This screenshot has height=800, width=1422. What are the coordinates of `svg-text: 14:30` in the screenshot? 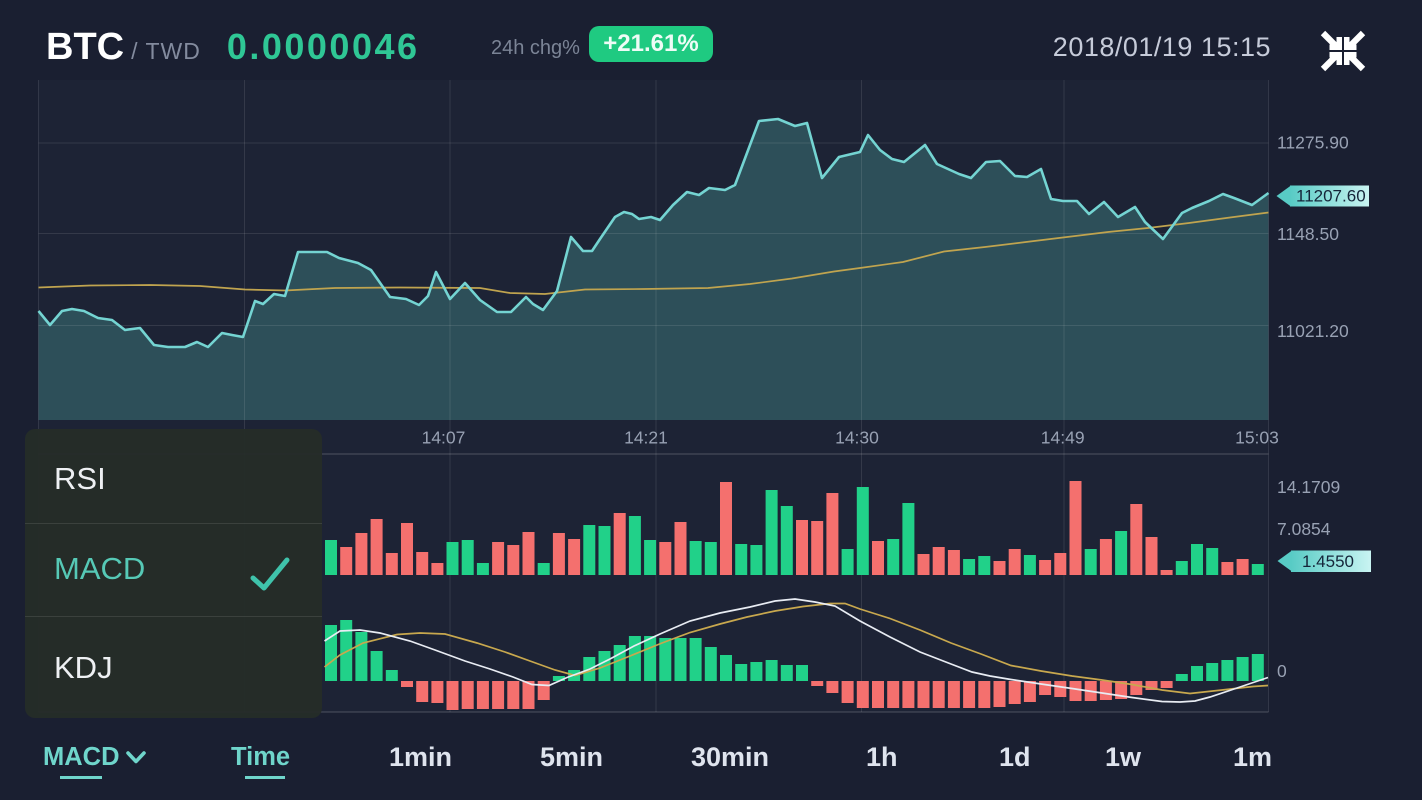 It's located at (857, 438).